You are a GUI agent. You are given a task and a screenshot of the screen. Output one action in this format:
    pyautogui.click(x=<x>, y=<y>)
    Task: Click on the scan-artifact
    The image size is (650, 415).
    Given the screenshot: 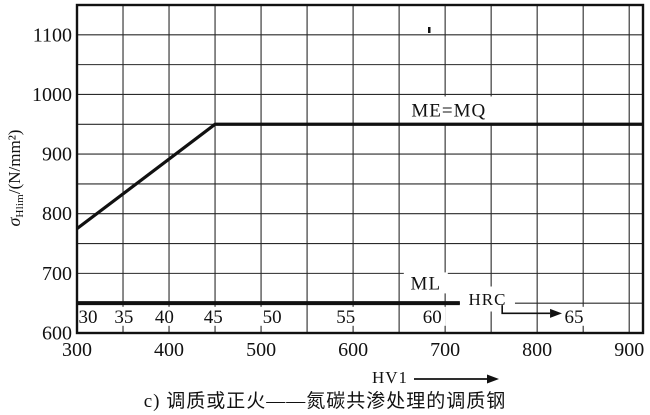 What is the action you would take?
    pyautogui.click(x=429, y=30)
    